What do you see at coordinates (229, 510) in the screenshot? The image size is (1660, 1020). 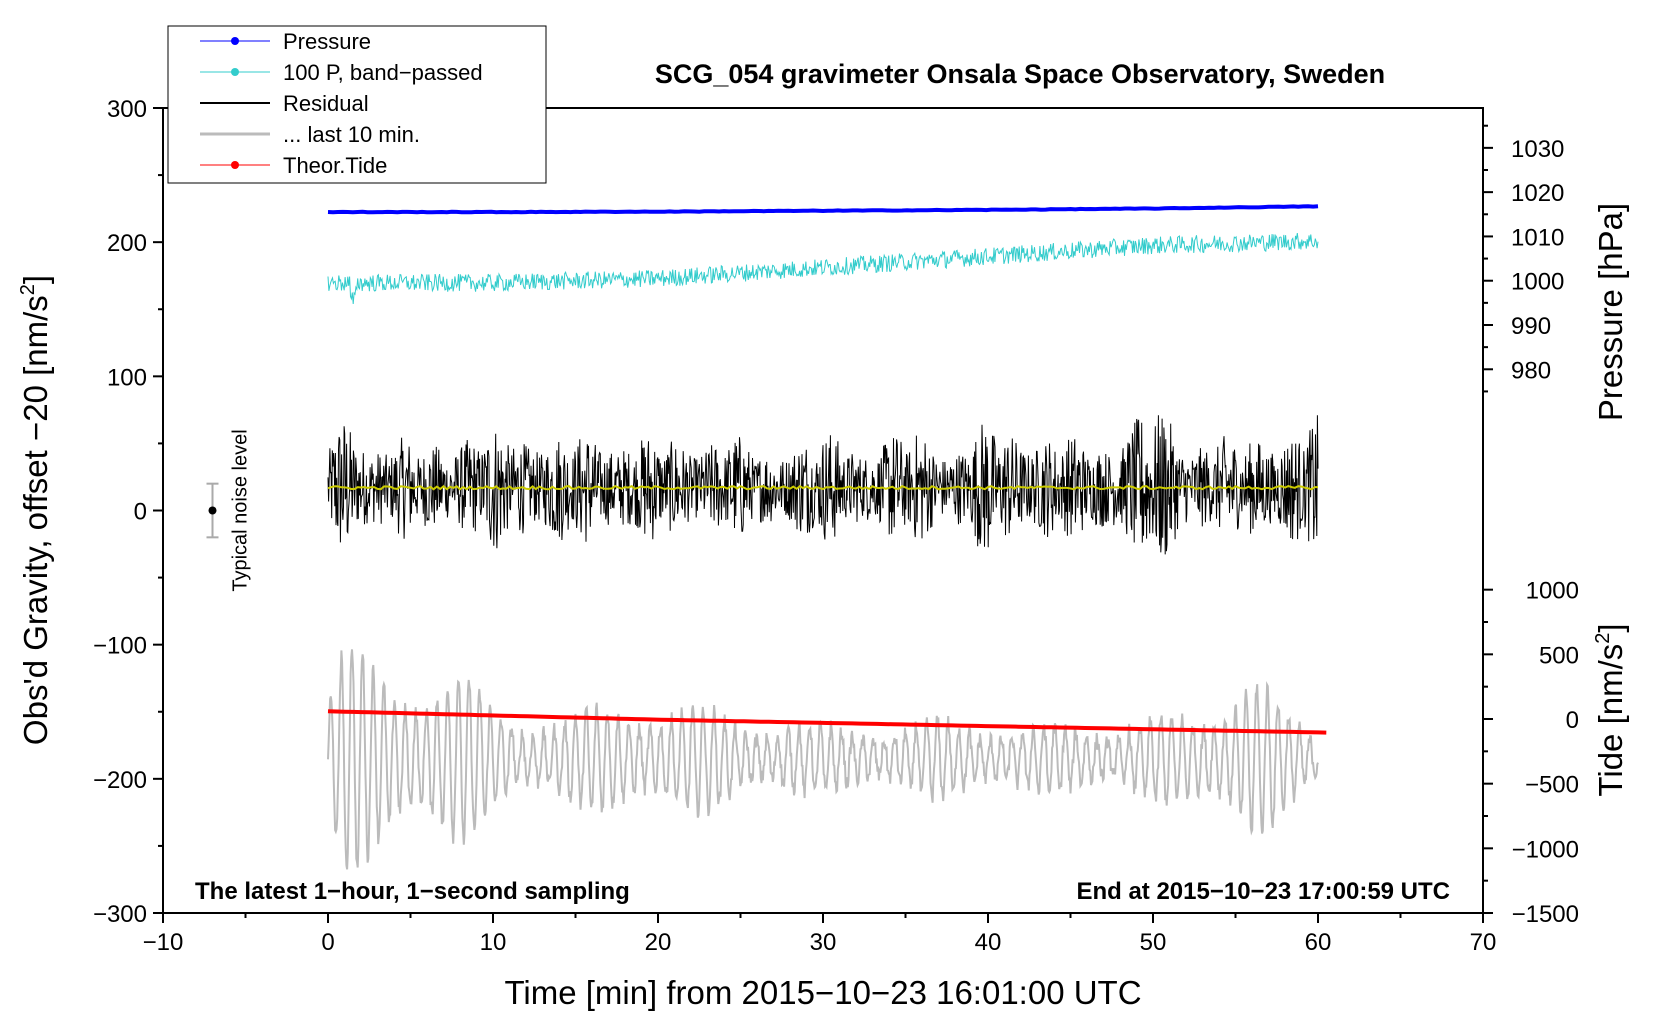 I see `noise-indicator: Typical noise level` at bounding box center [229, 510].